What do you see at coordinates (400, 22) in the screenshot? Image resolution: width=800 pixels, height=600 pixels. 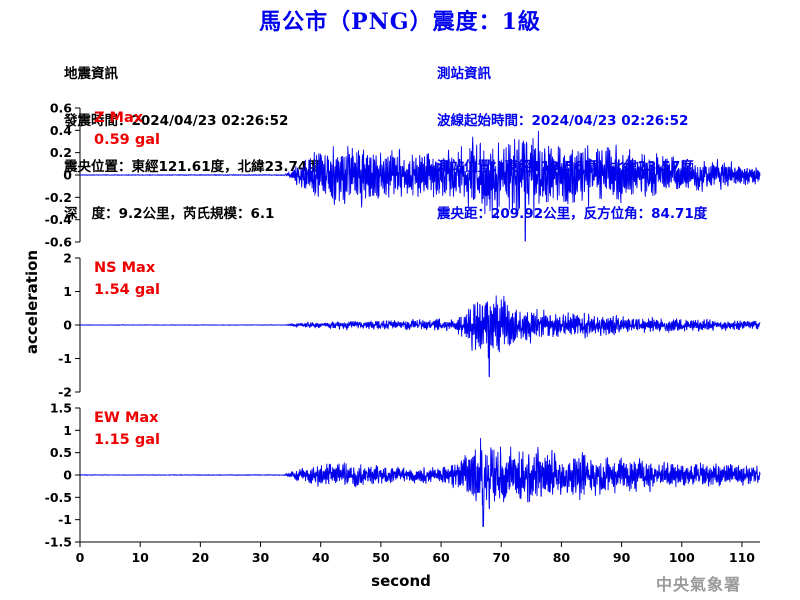 I see `chart-title: 馬公市（PNG）震度：1級` at bounding box center [400, 22].